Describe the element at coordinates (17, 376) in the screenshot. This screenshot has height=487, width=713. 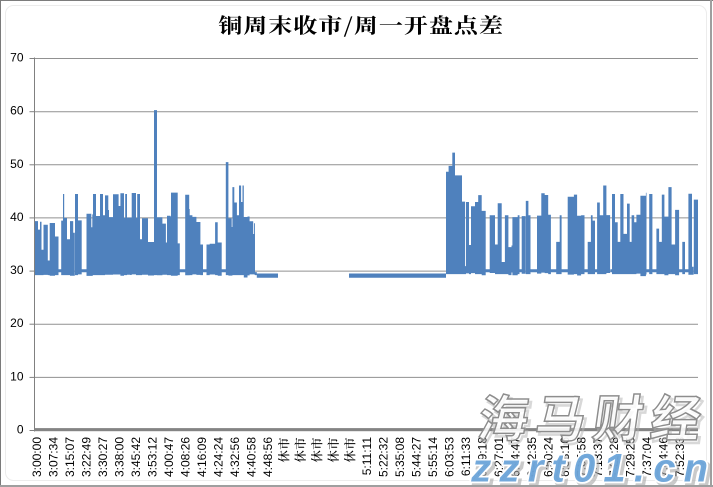
I see `svg-text: 10` at that location.